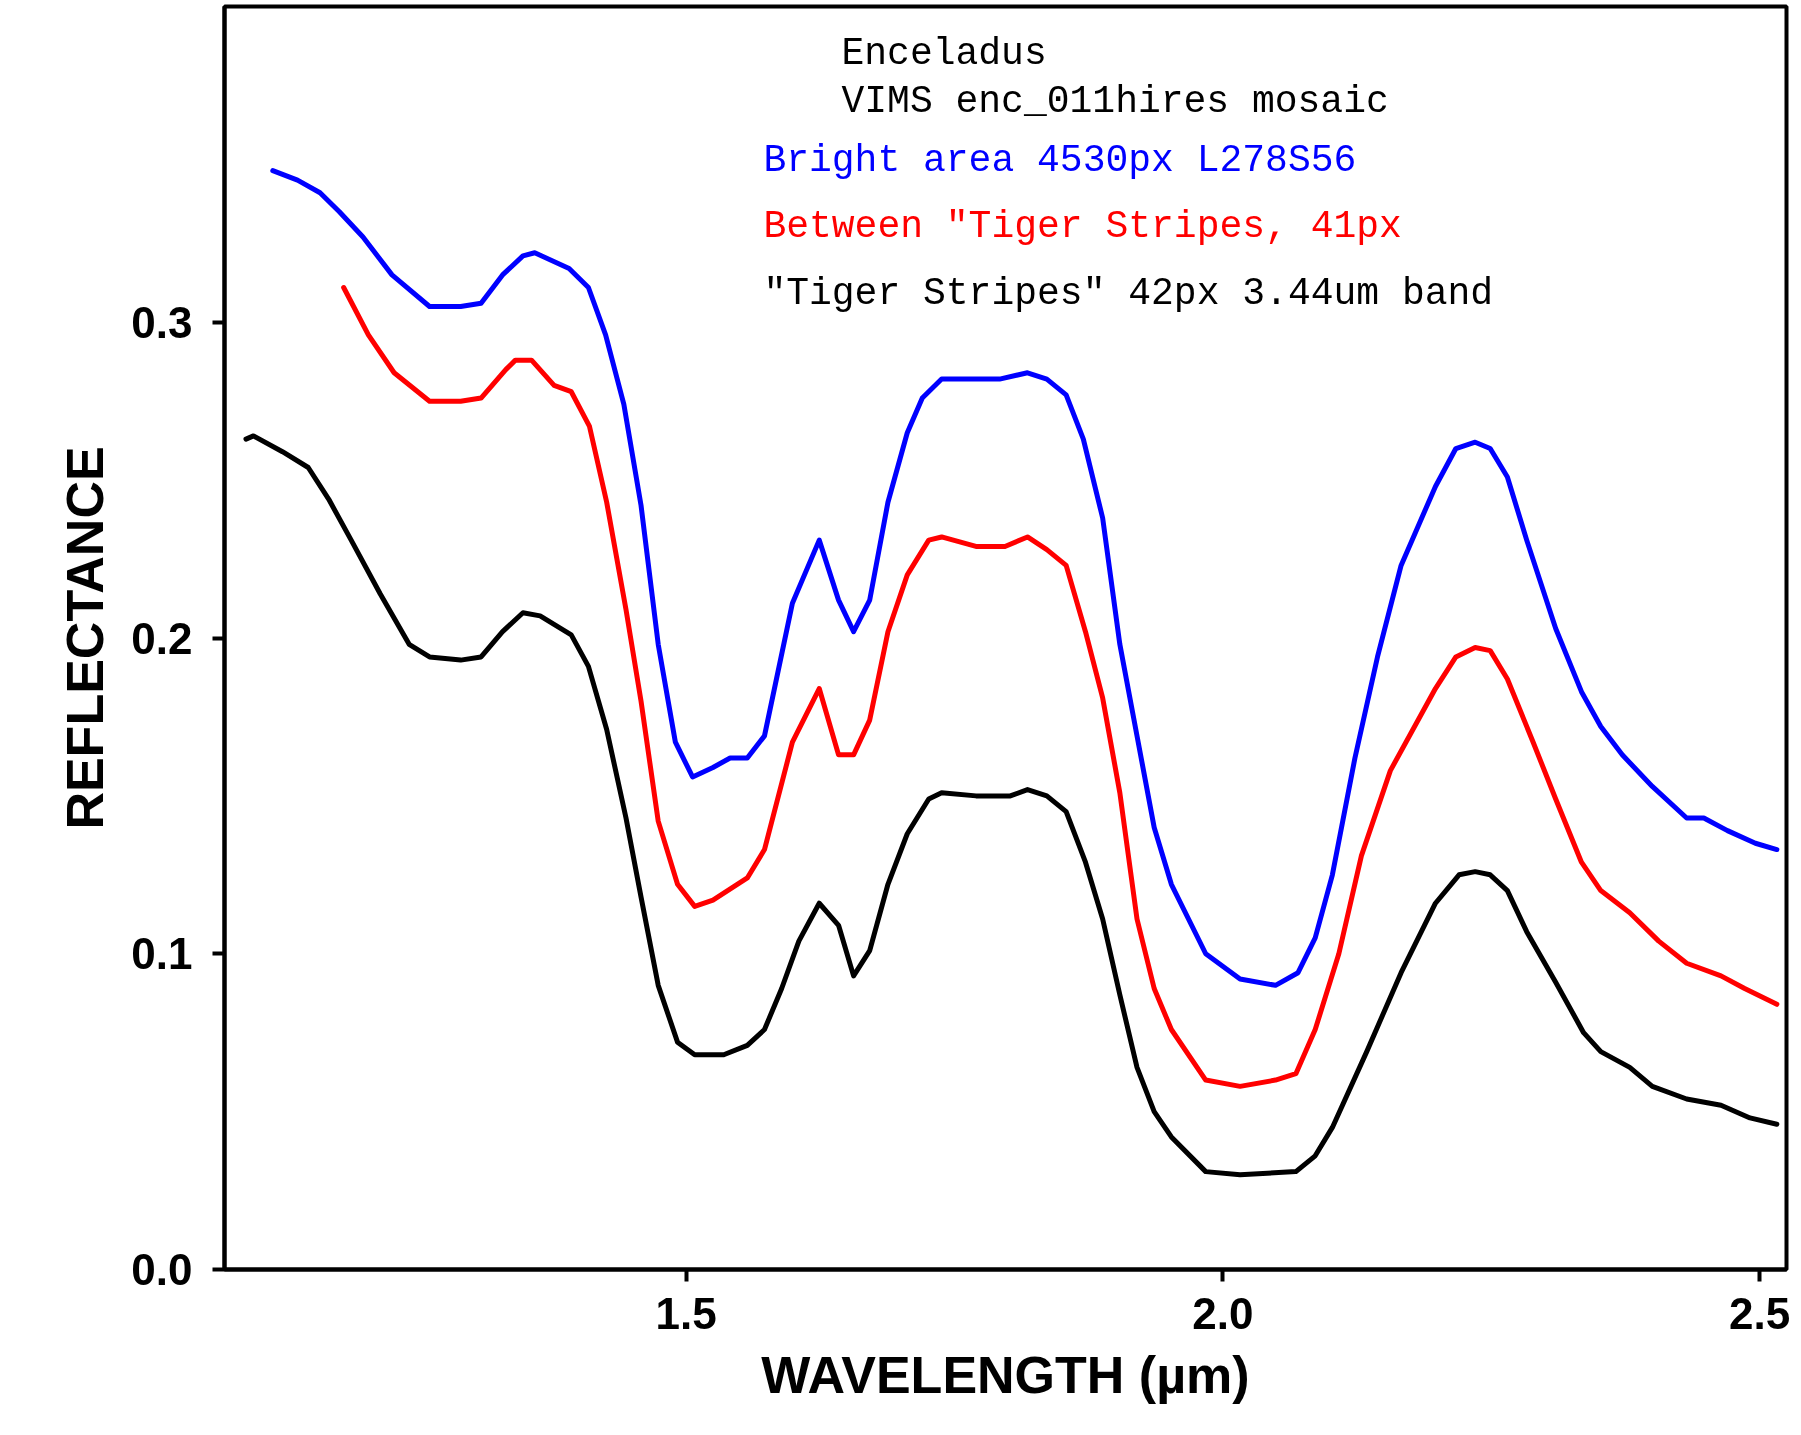  What do you see at coordinates (1115, 102) in the screenshot?
I see `annotation: VIMS enc_011hires mosaic` at bounding box center [1115, 102].